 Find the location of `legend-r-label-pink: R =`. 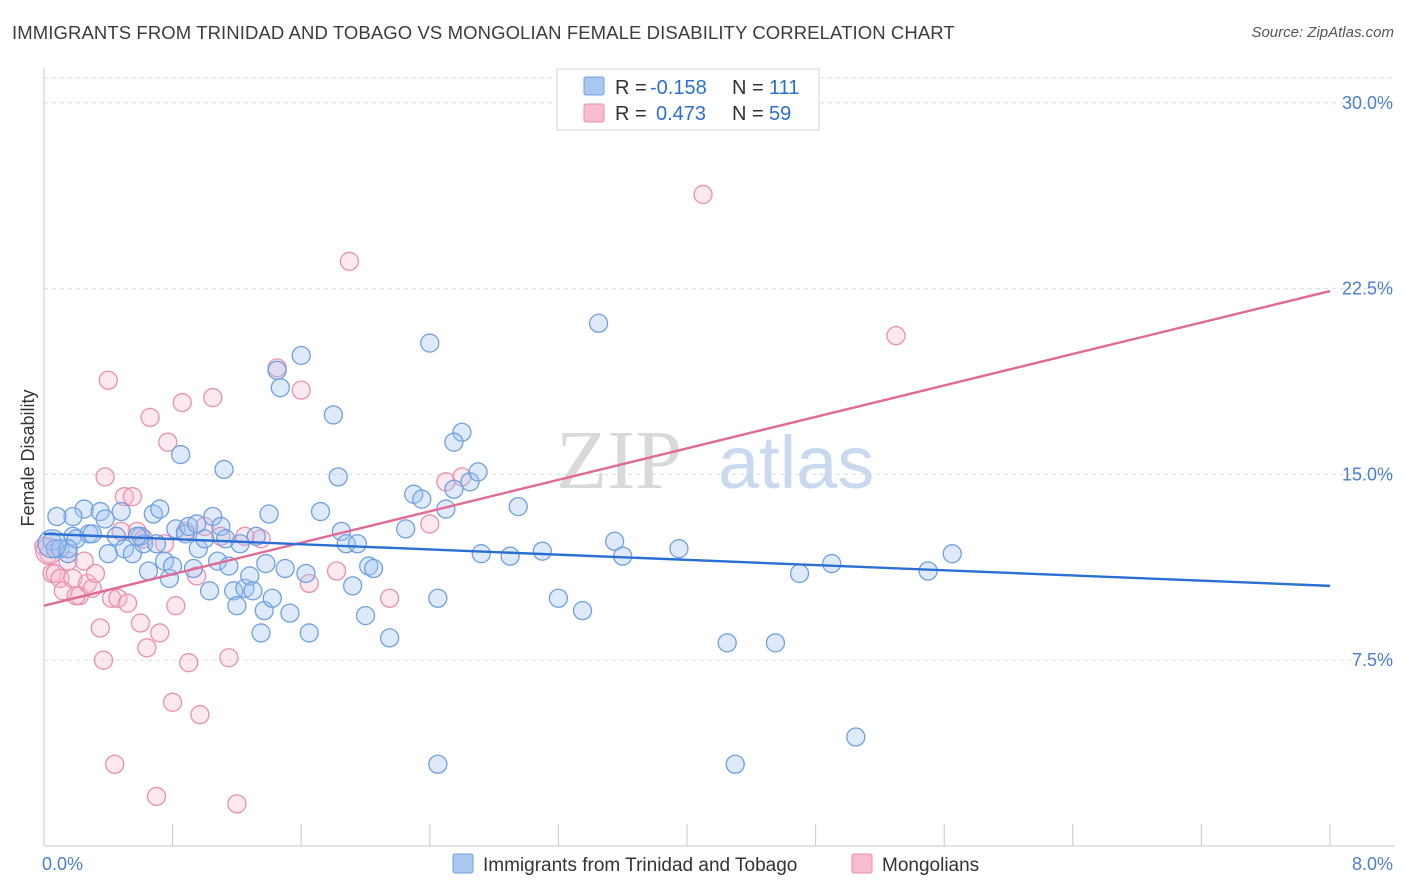

legend-r-label-pink: R = is located at coordinates (631, 114).